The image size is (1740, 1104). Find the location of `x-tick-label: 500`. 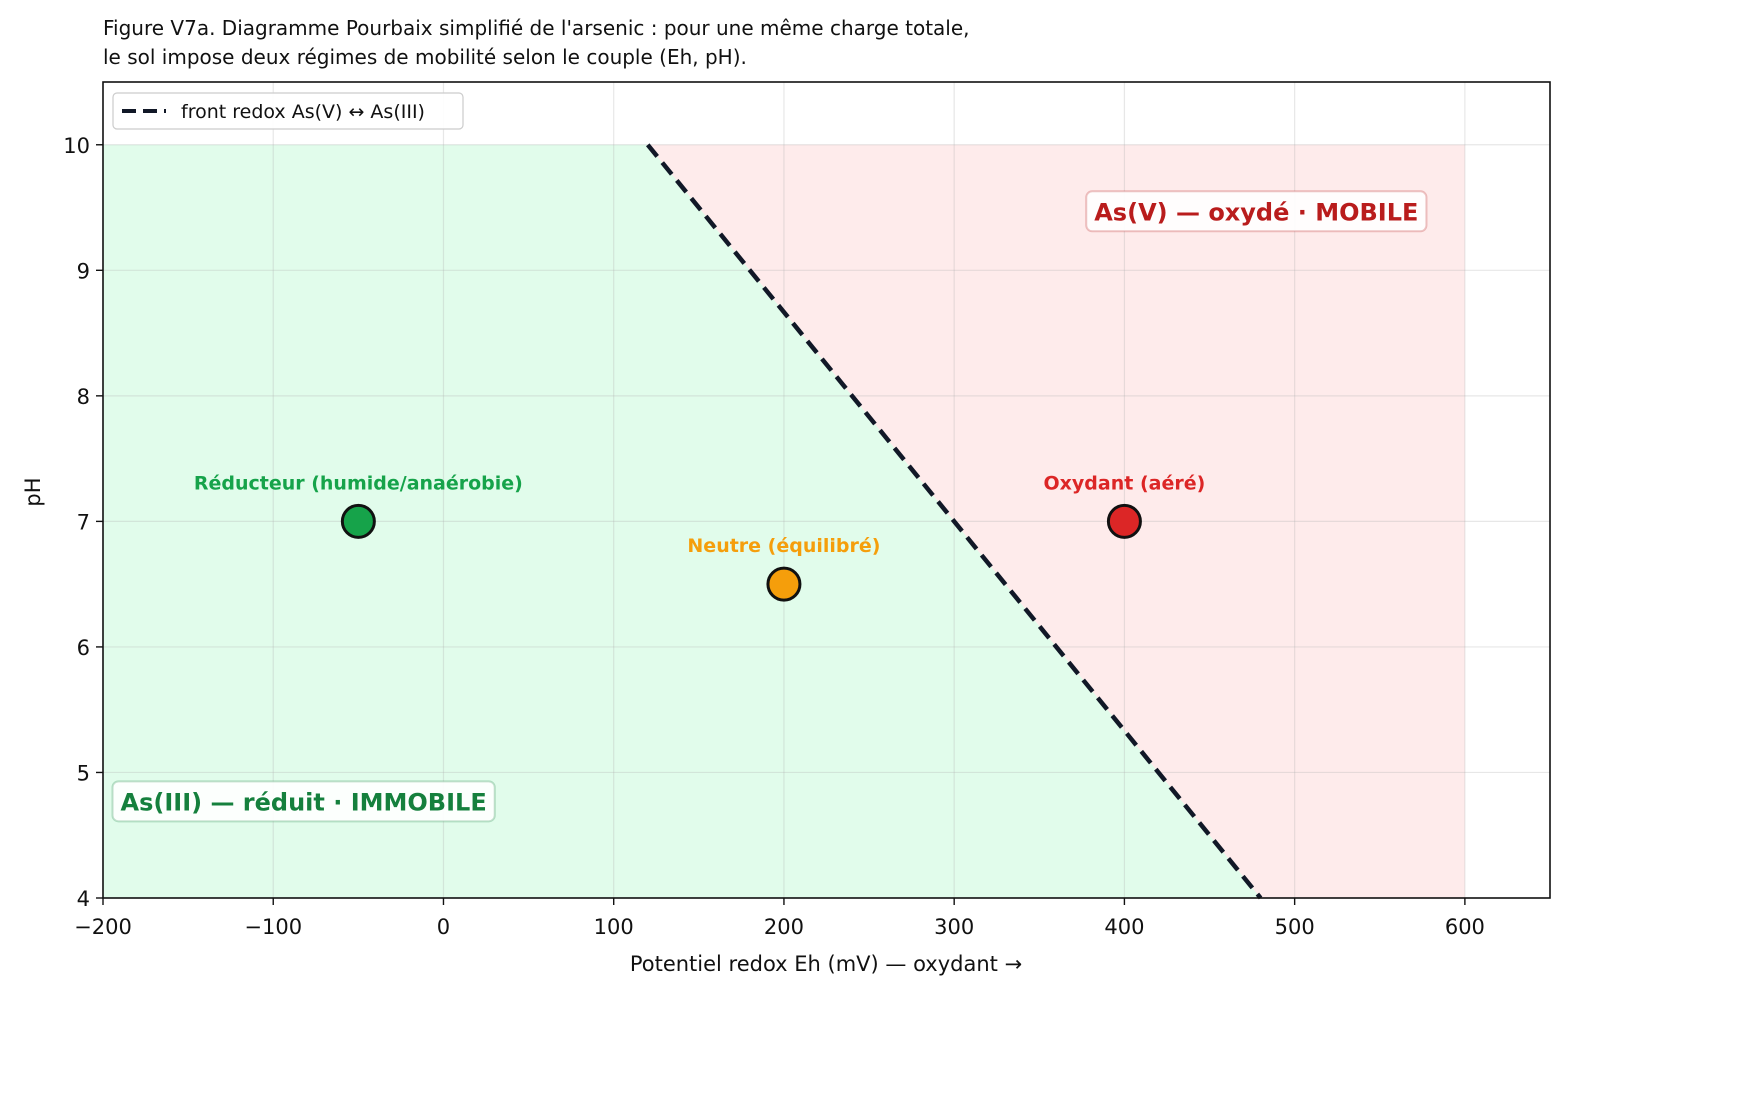

x-tick-label: 500 is located at coordinates (1295, 927).